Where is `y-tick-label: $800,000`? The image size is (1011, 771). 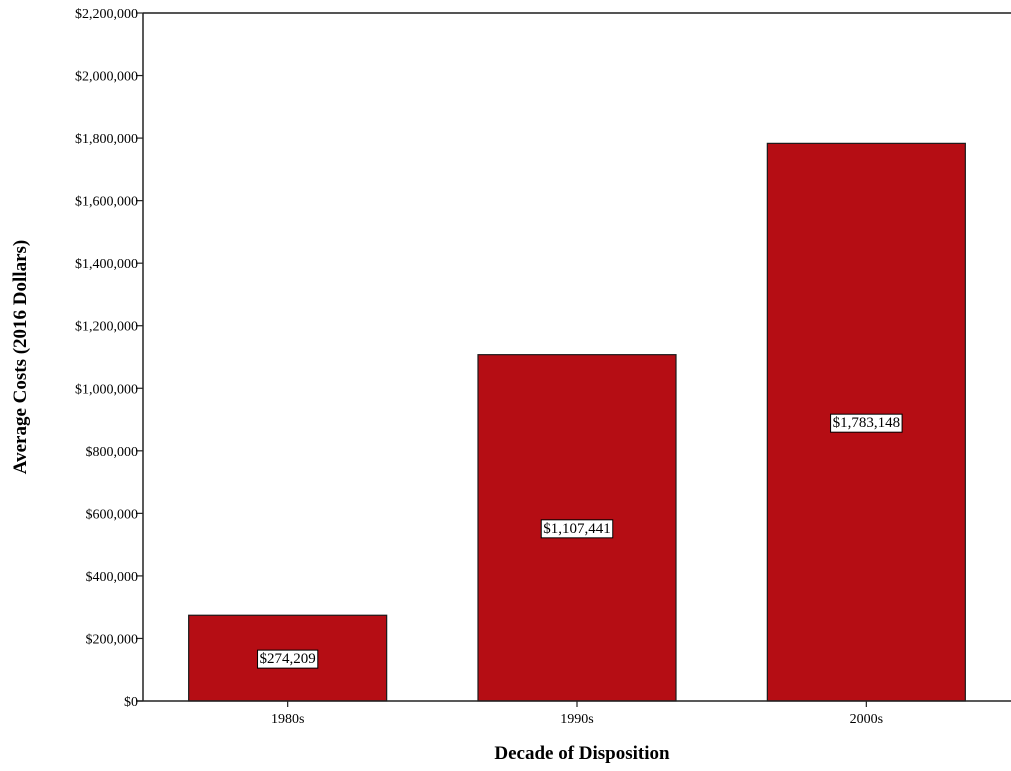
y-tick-label: $800,000 is located at coordinates (112, 452).